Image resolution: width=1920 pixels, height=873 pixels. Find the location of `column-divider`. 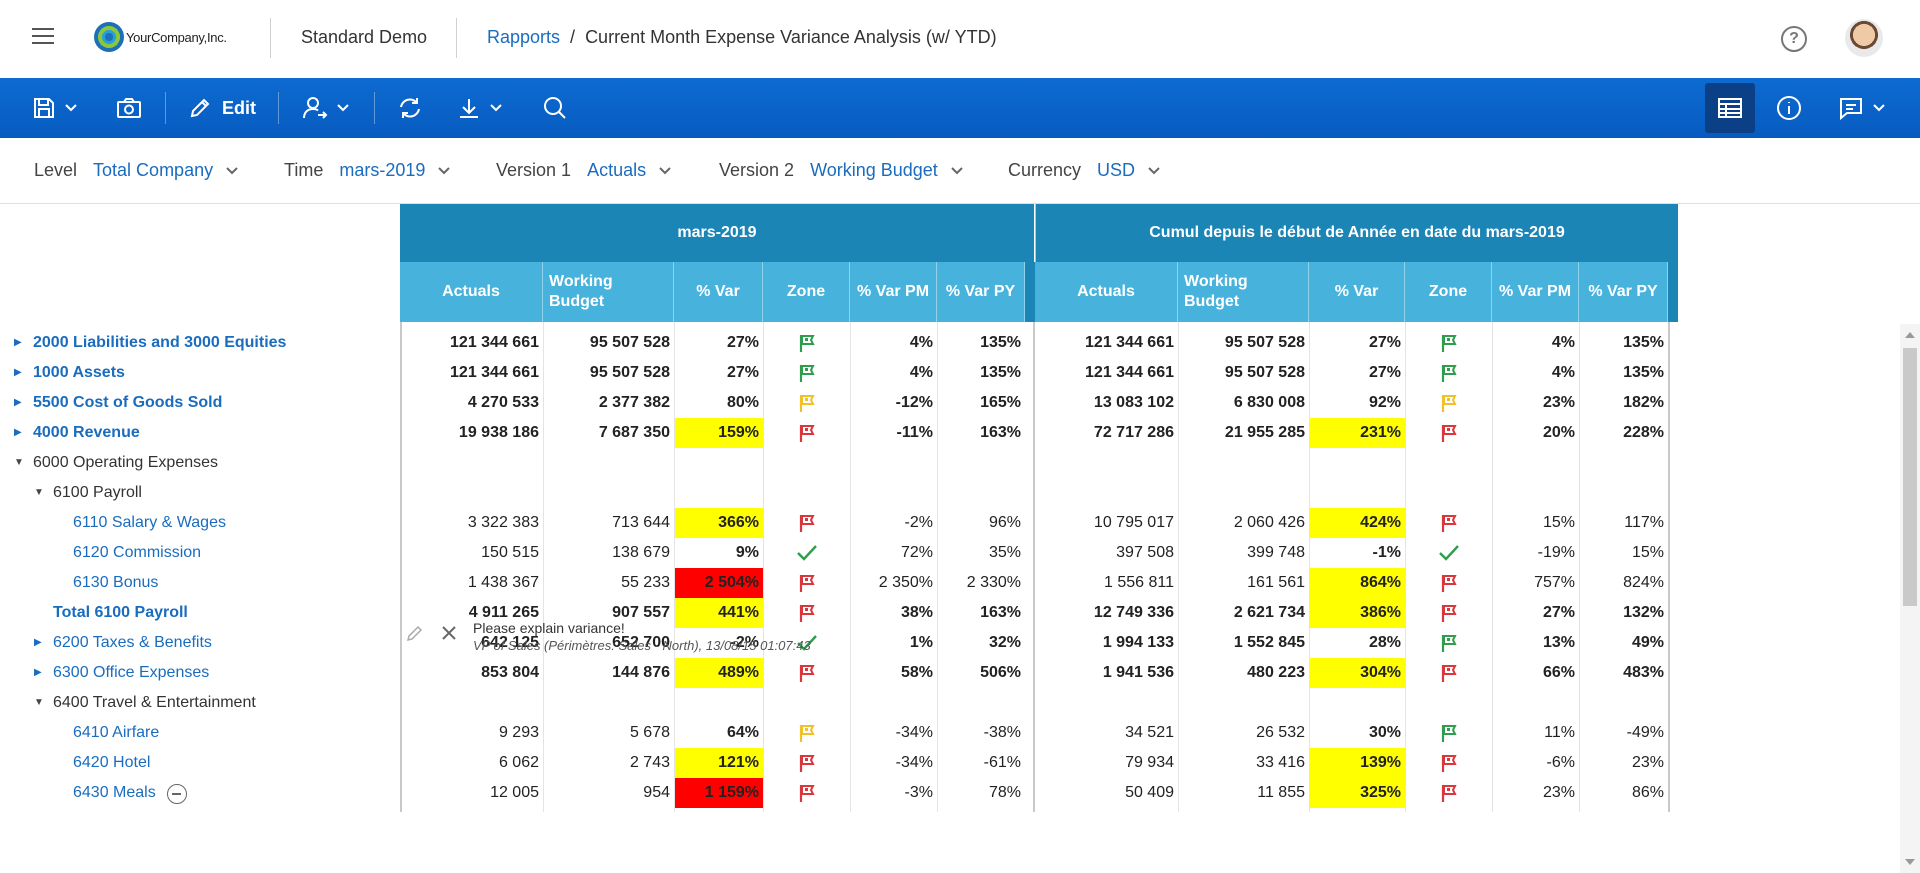

column-divider is located at coordinates (1030, 292).